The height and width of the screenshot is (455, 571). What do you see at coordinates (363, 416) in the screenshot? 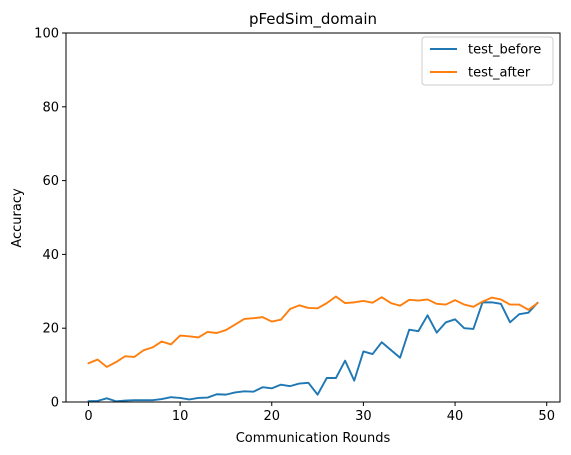
I see `x-tick-label: 30` at bounding box center [363, 416].